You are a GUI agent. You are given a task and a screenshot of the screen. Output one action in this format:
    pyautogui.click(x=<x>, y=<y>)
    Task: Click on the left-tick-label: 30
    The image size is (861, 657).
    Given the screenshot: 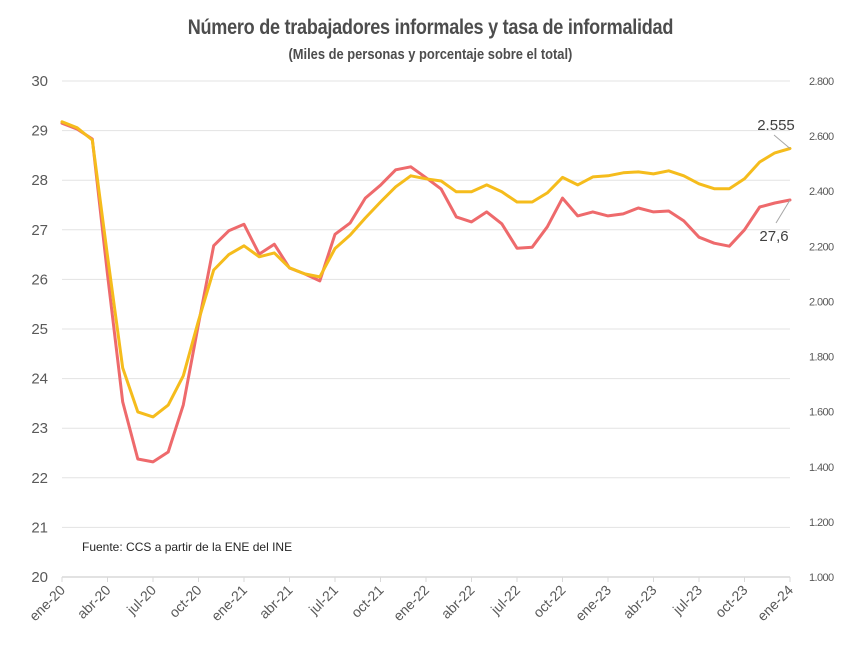 What is the action you would take?
    pyautogui.click(x=39, y=81)
    